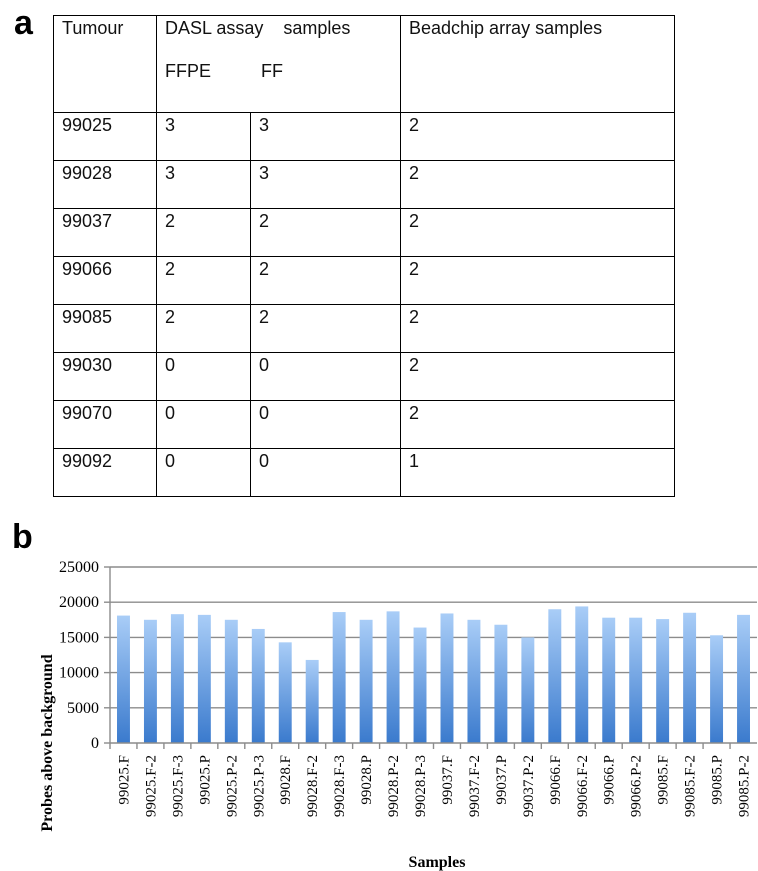 This screenshot has width=758, height=871. What do you see at coordinates (448, 780) in the screenshot?
I see `x-tick-label: 99037.F` at bounding box center [448, 780].